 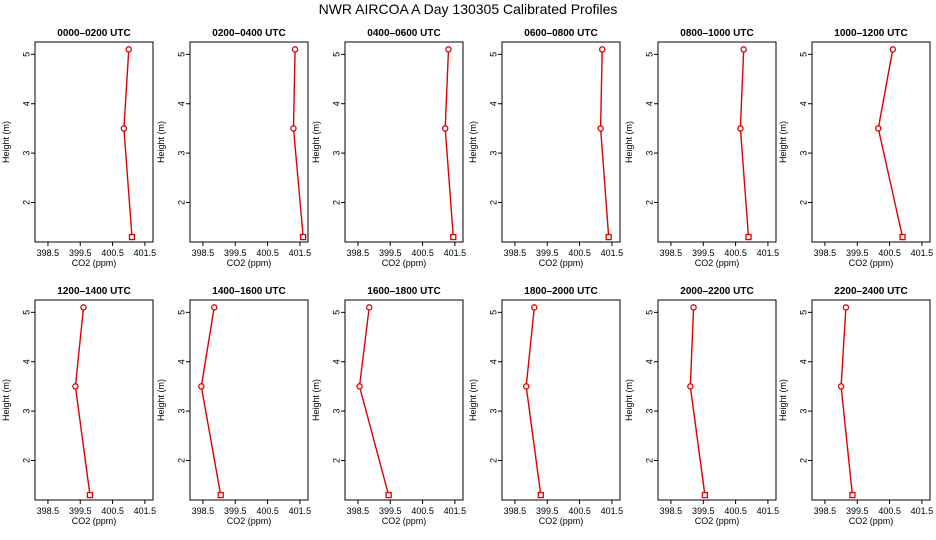 I want to click on panel-3-series-line, so click(x=449, y=143).